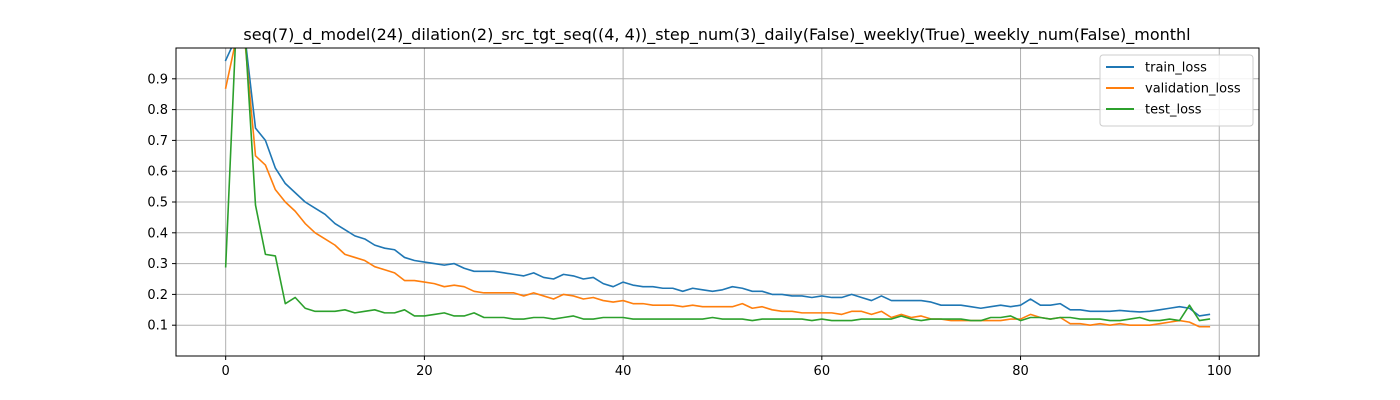 This screenshot has height=400, width=1400. Describe the element at coordinates (157, 79) in the screenshot. I see `y-tick-label: 0.9` at that location.